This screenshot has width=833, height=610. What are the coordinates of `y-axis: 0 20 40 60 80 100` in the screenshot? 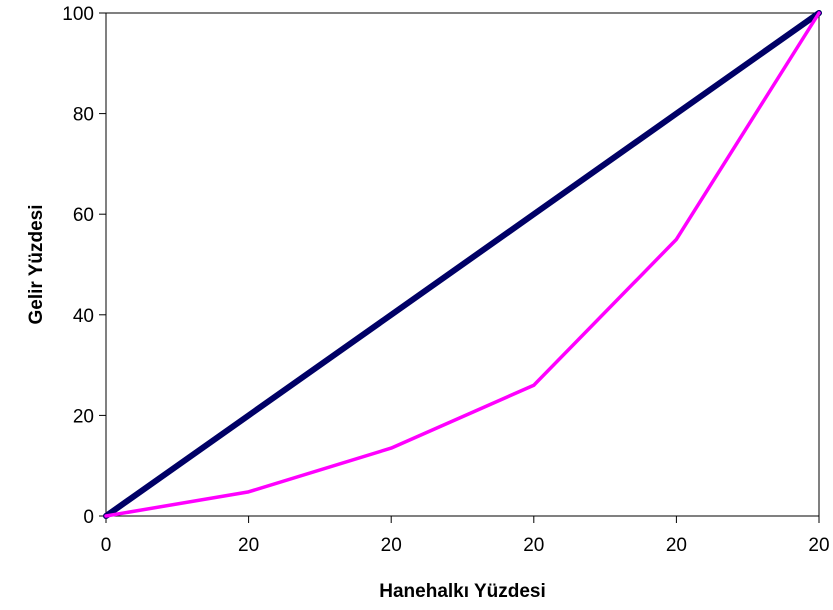 It's located at (84, 266).